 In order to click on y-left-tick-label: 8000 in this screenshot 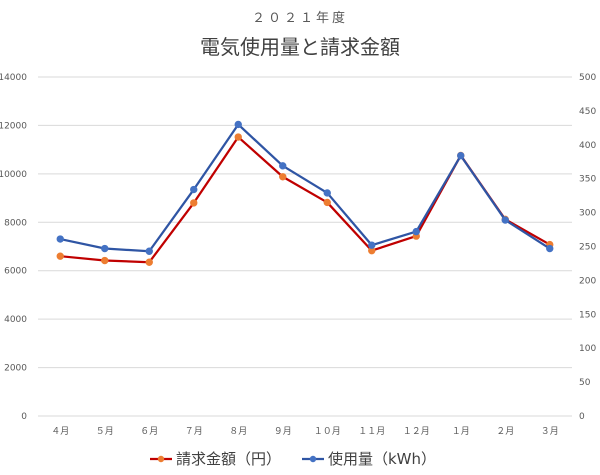, I will do `click(15, 223)`.